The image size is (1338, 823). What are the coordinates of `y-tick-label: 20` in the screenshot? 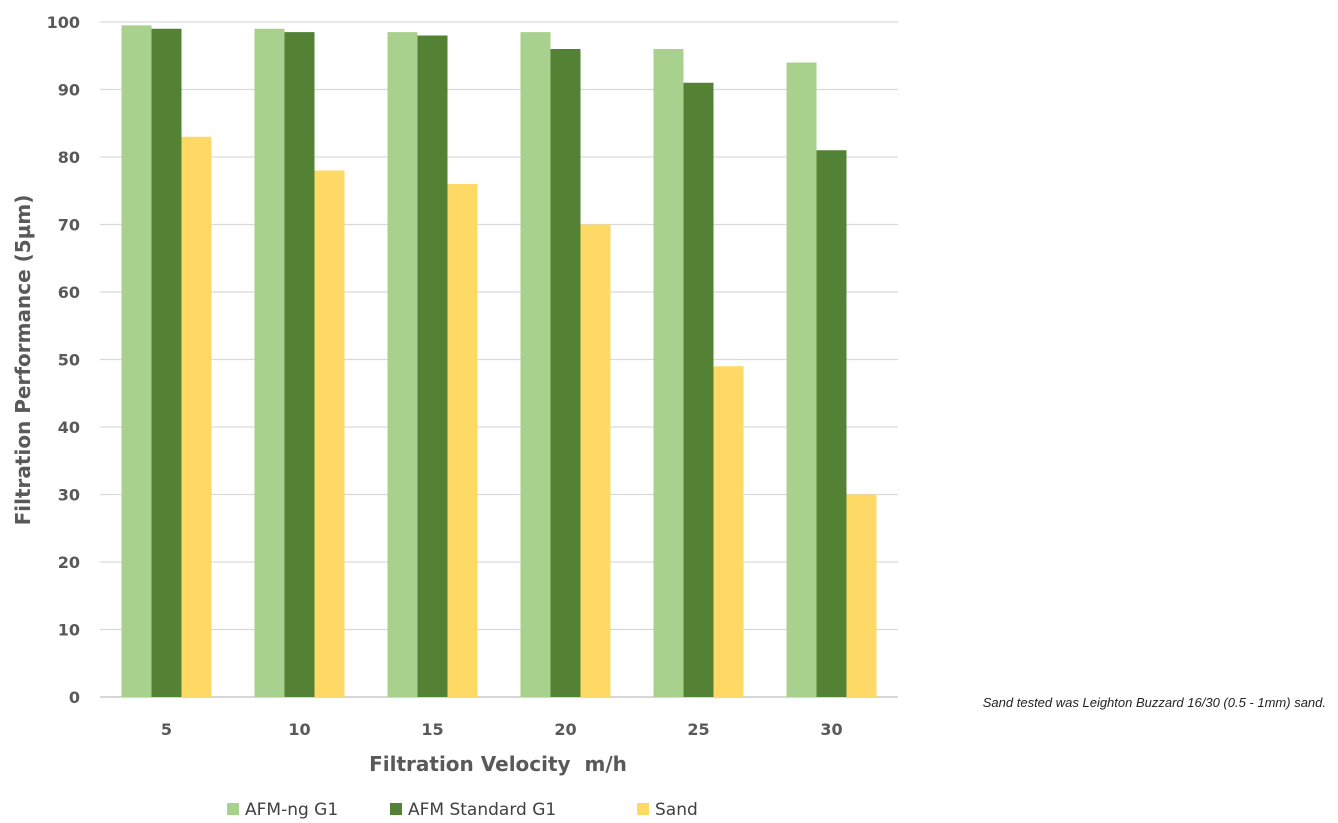 It's located at (69, 562).